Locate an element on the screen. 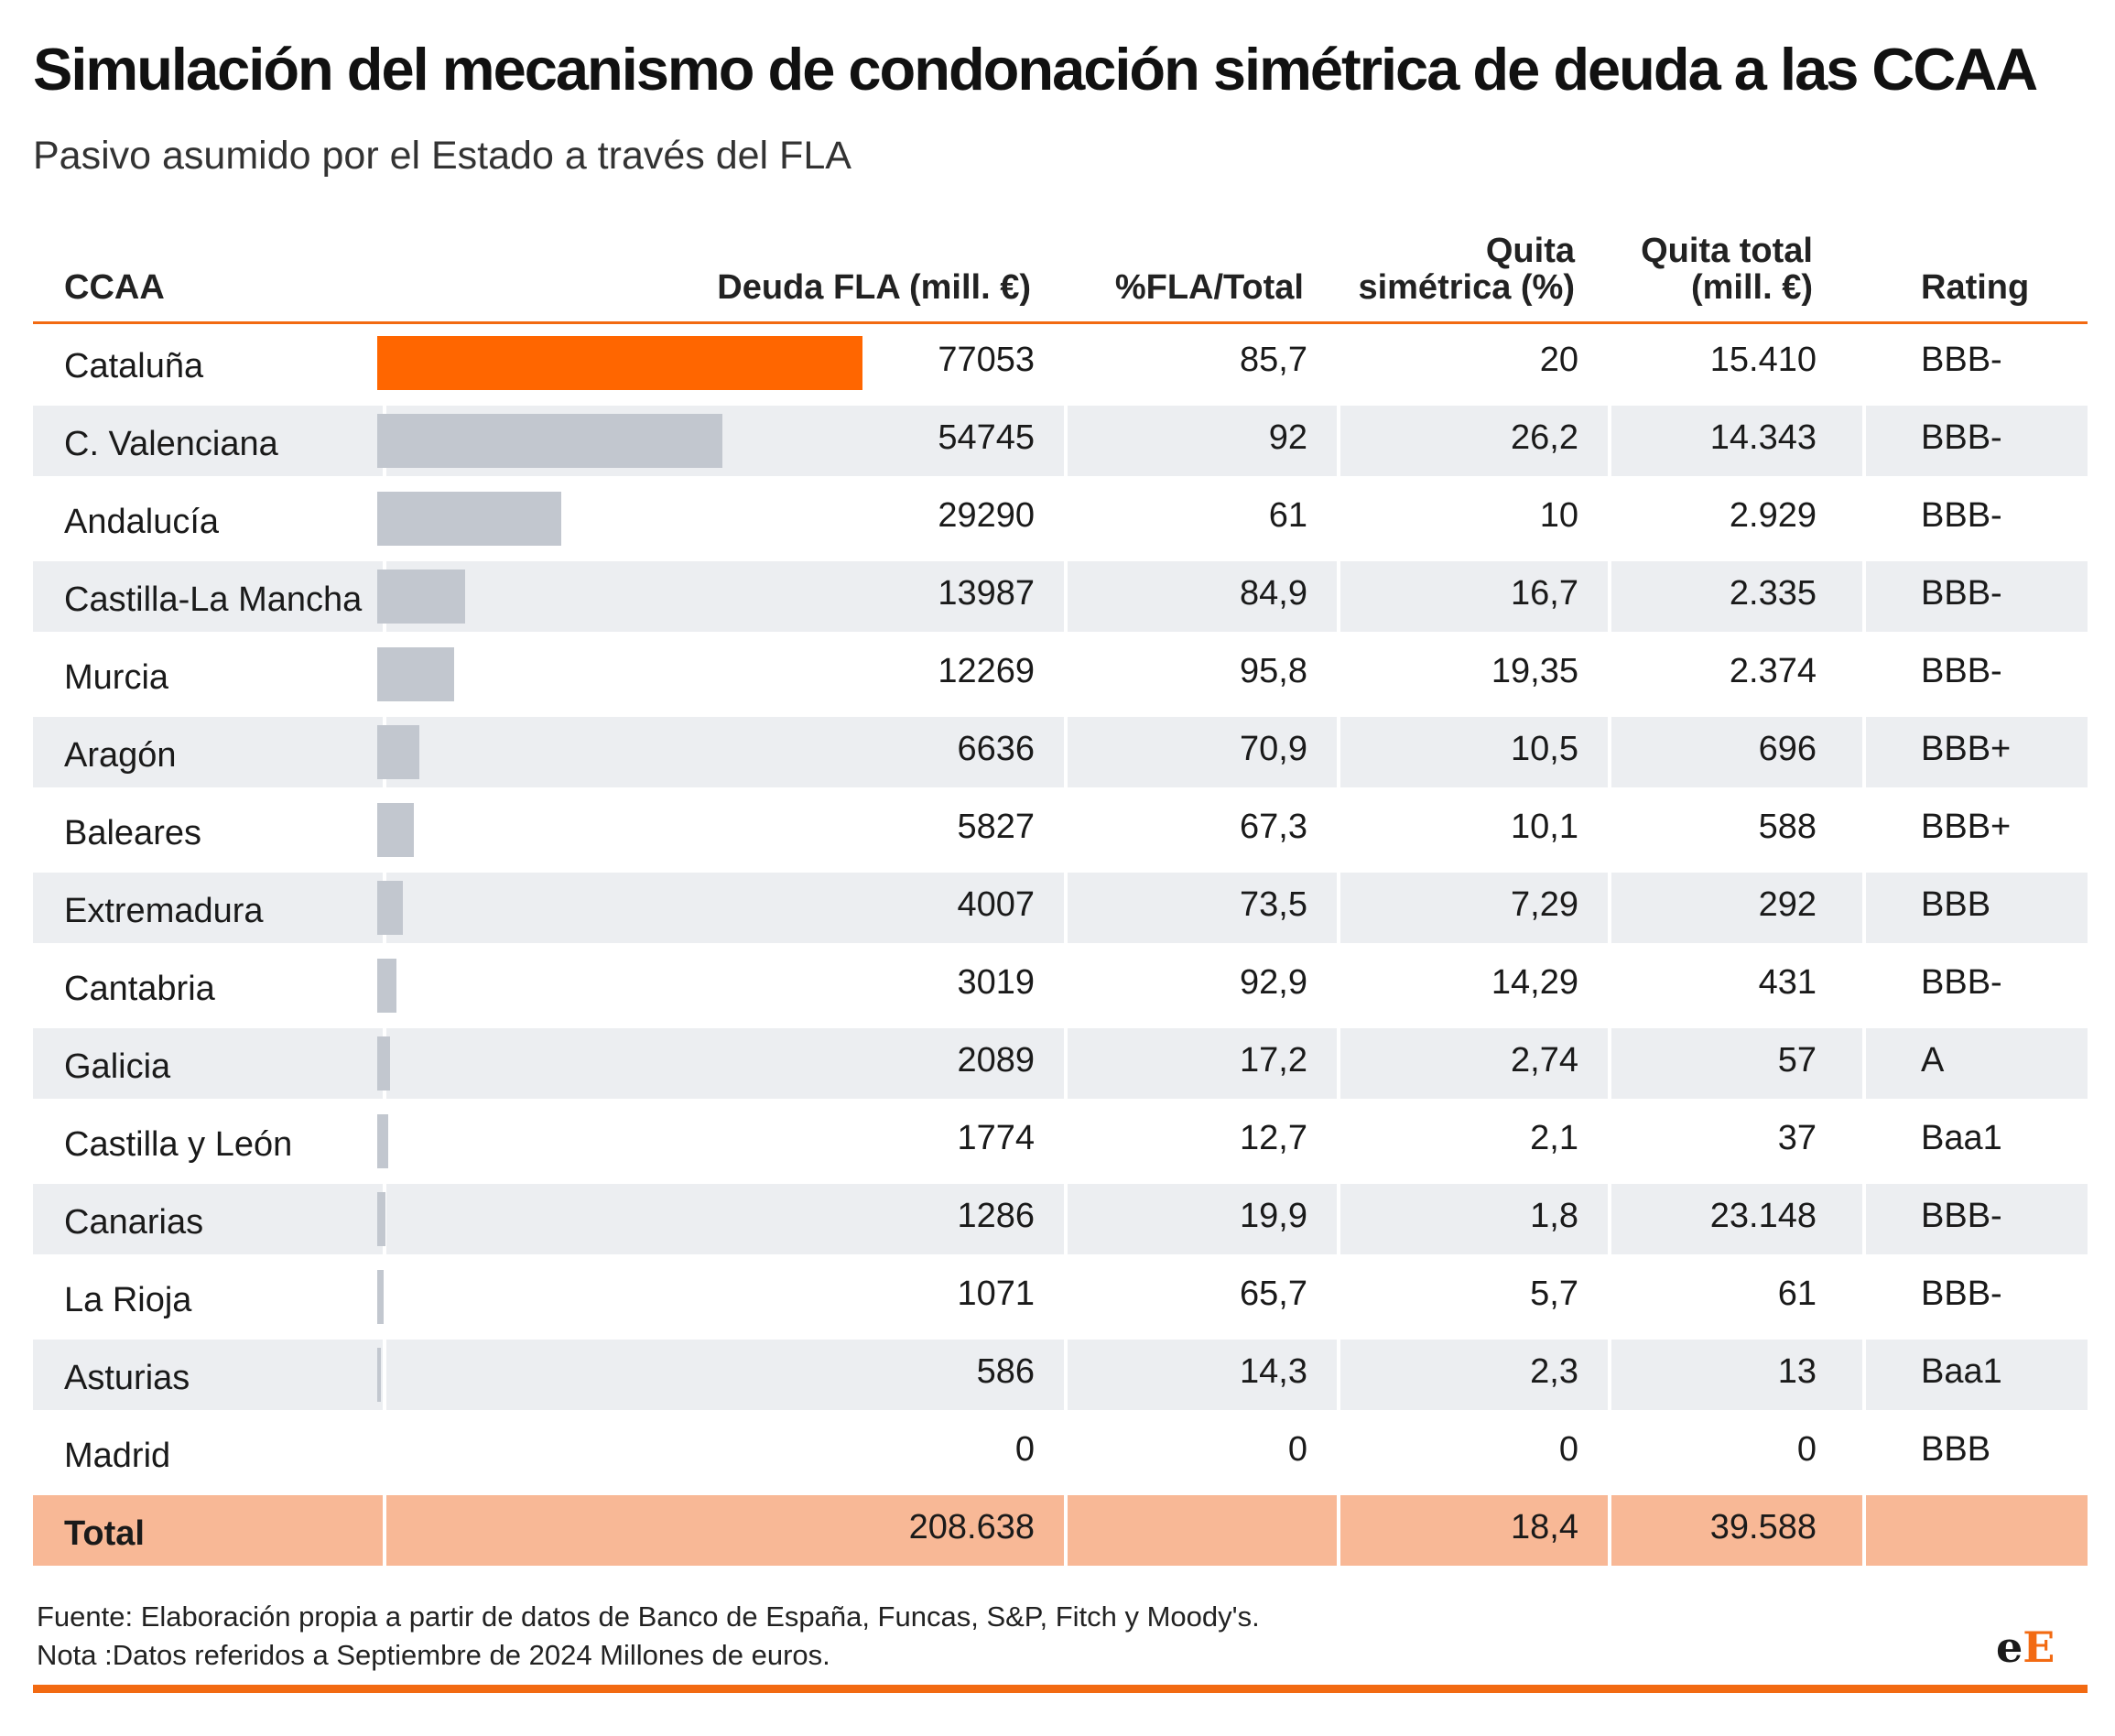 The image size is (2115, 1736). quita-simetrica-value: 2,1 is located at coordinates (1554, 1138).